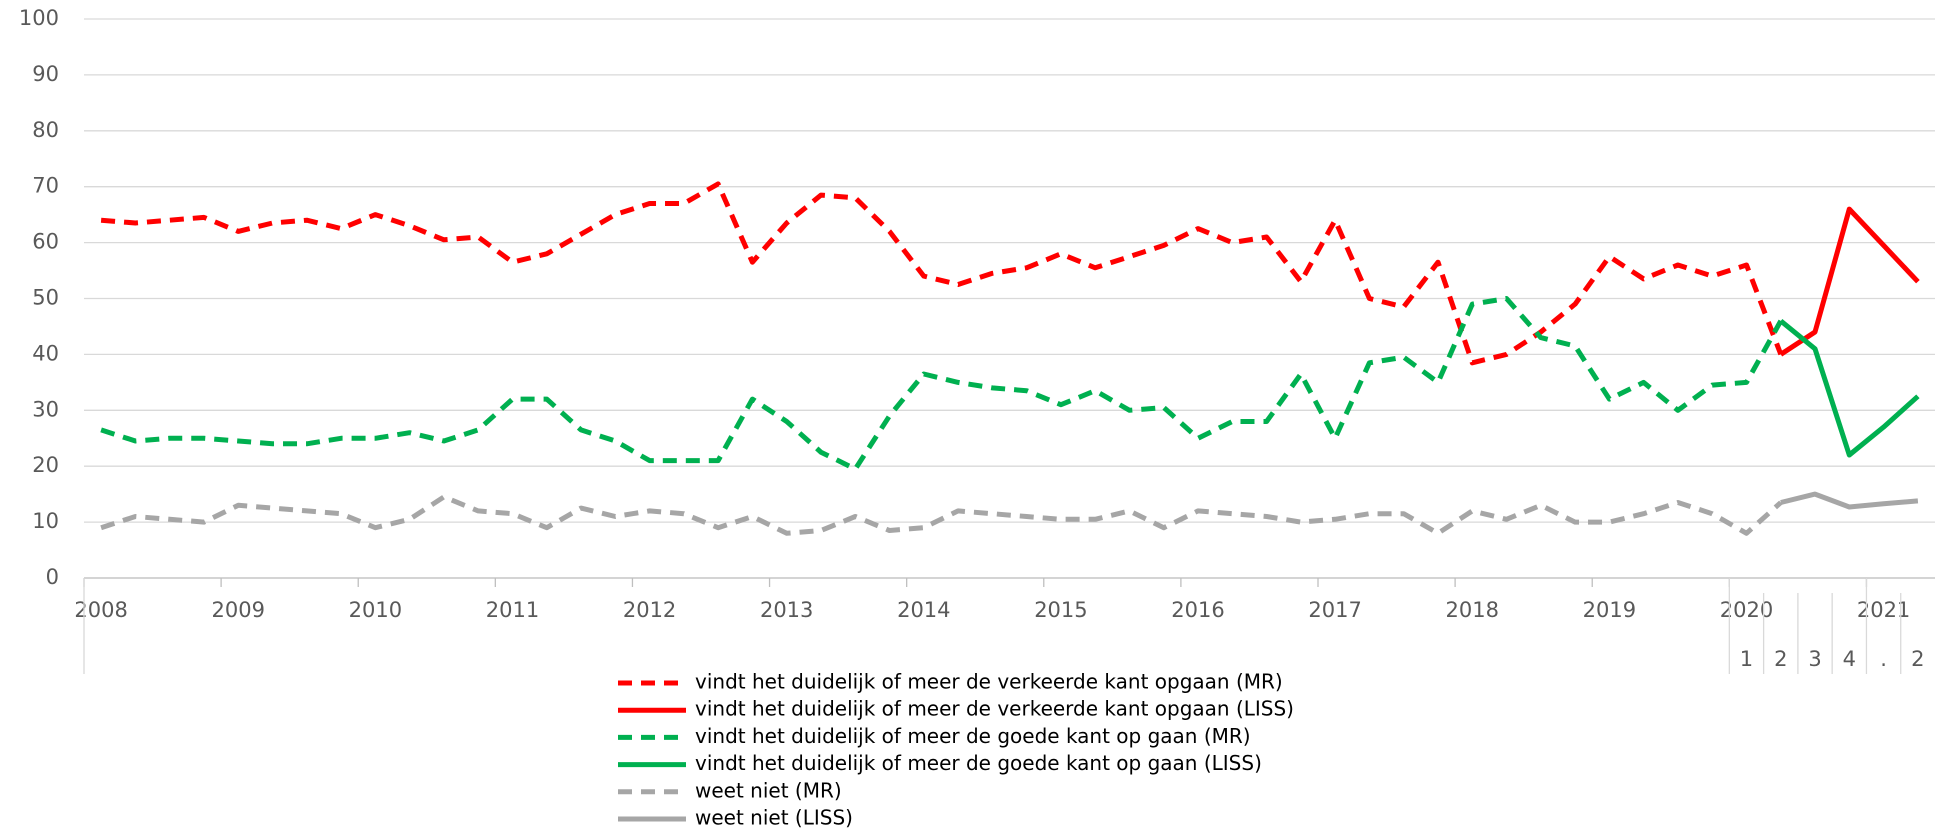 The width and height of the screenshot is (1938, 830). Describe the element at coordinates (39, 18) in the screenshot. I see `y-tick-label: 100` at that location.